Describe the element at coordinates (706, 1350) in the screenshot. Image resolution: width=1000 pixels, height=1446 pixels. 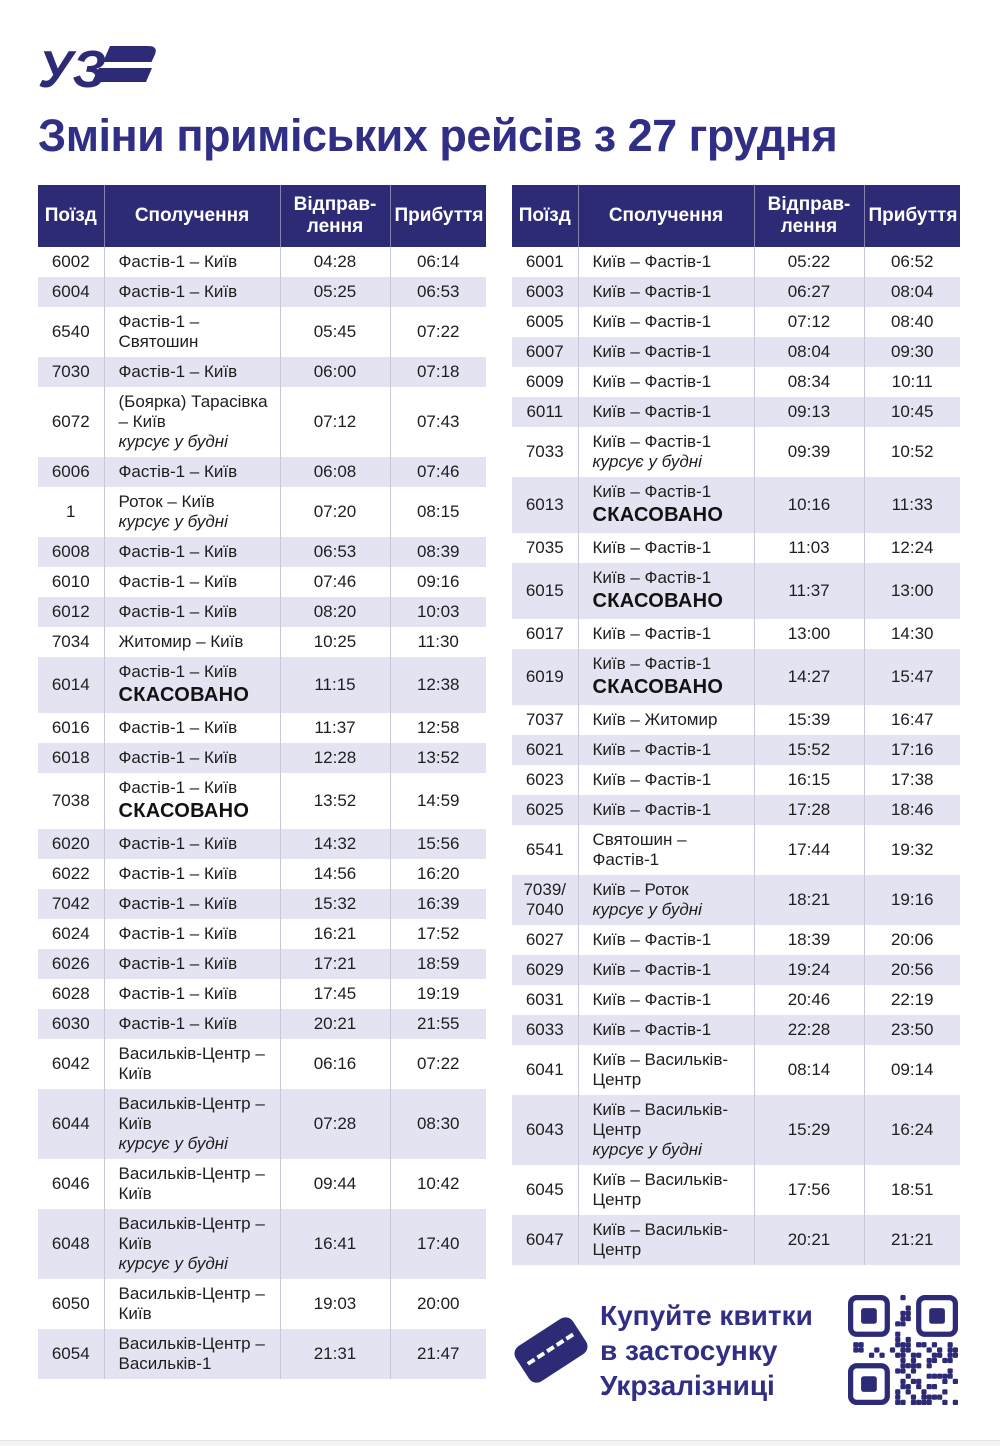
I see `promo-text: Купуйте квитки в застосунку Укрзалізниці` at that location.